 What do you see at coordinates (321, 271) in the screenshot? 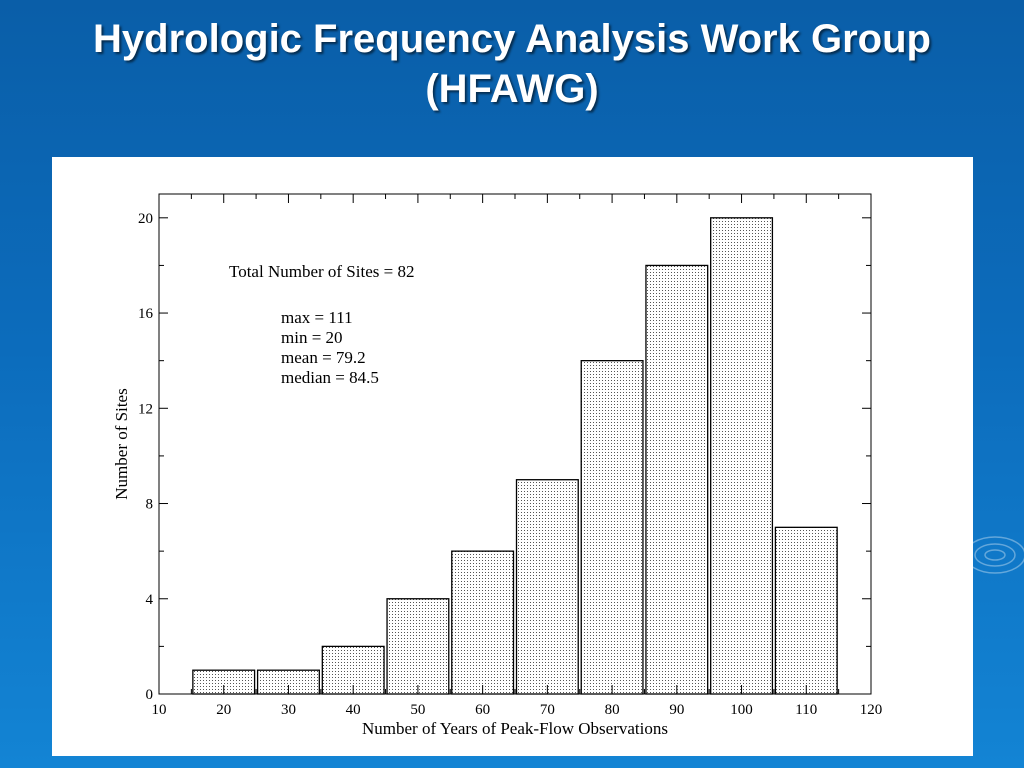
I see `annotation-total: Total Number of Sites = 82` at bounding box center [321, 271].